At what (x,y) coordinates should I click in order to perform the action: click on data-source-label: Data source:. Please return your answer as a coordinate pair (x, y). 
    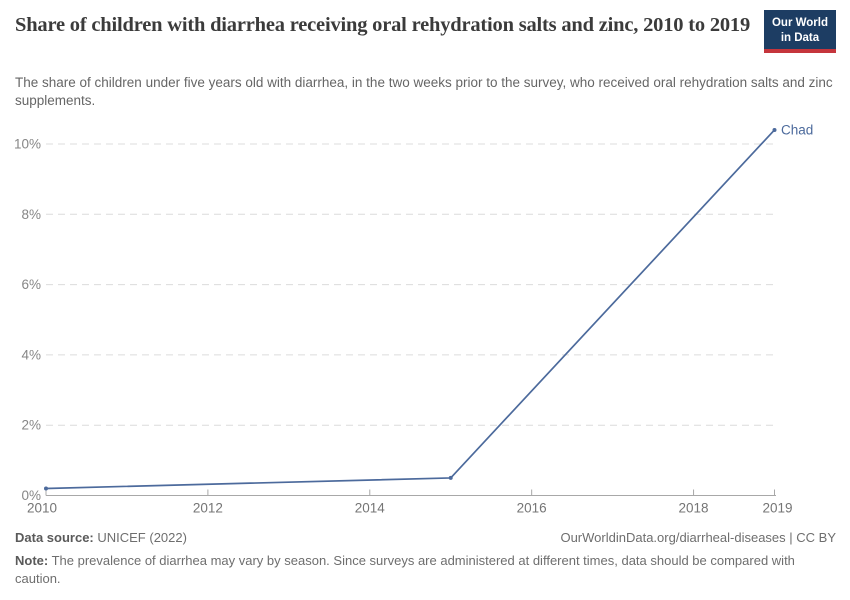
    Looking at the image, I should click on (54, 537).